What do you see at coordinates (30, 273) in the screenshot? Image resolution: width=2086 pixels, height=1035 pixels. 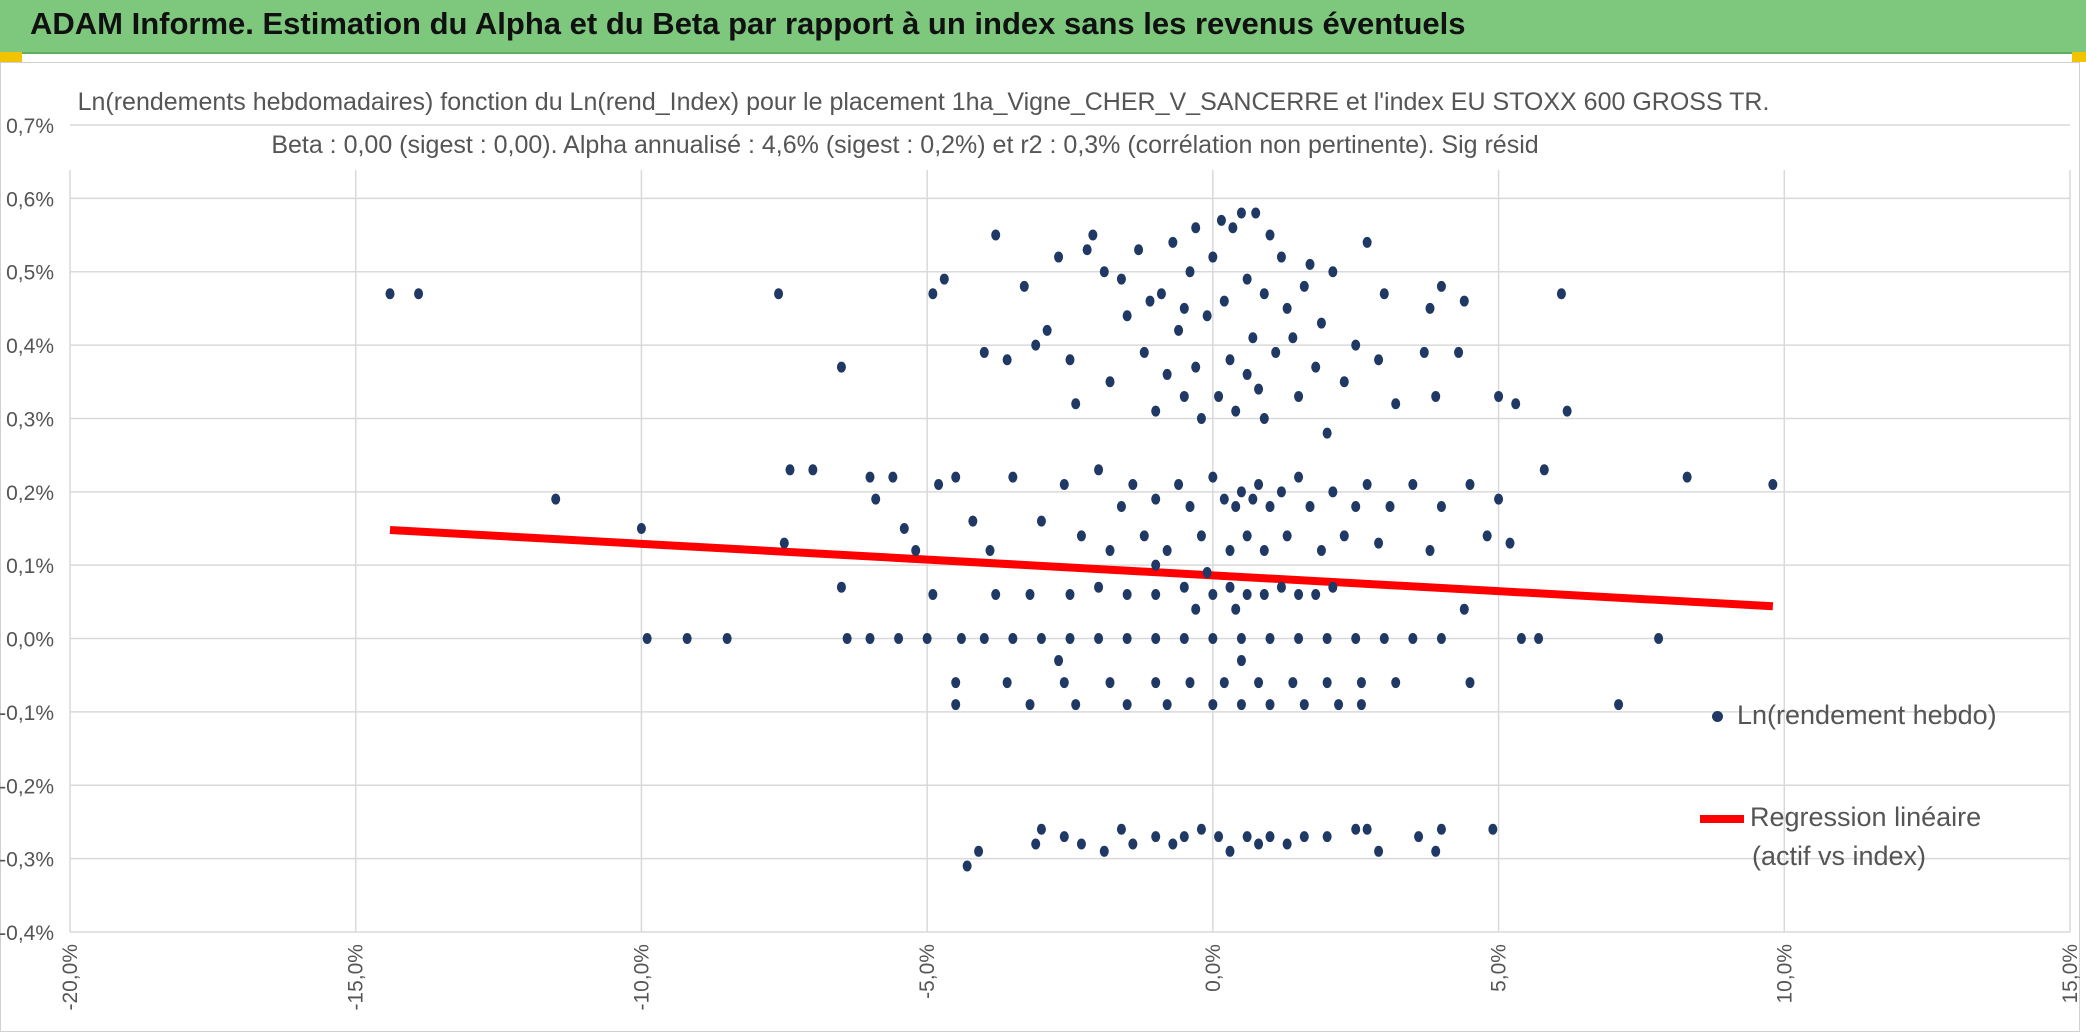 I see `y-tick-label: 0,5%` at bounding box center [30, 273].